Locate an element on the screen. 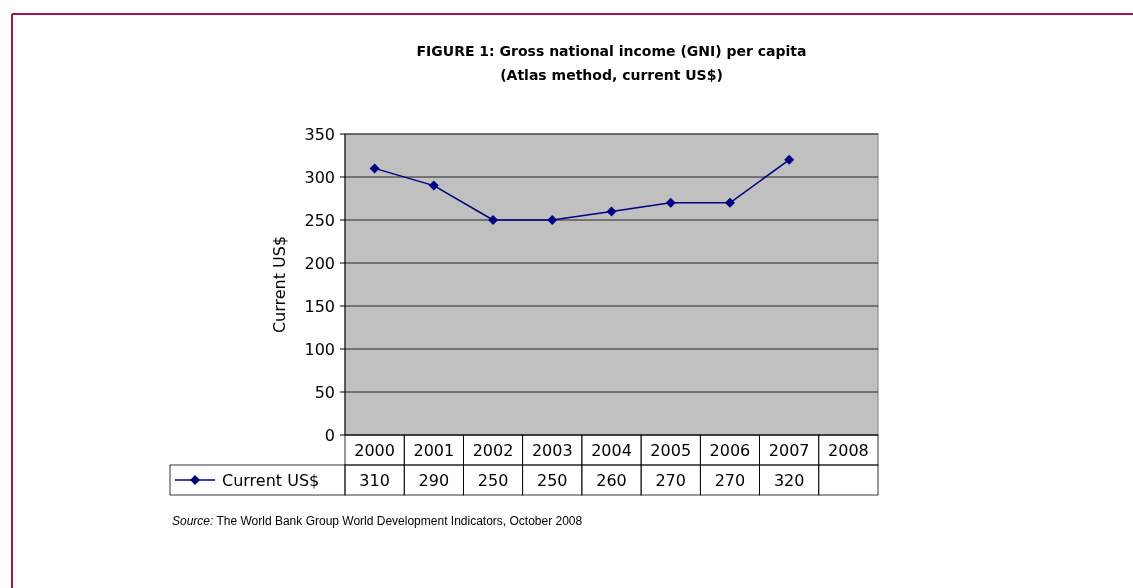 The height and width of the screenshot is (588, 1133). x-tick-label: 2001 is located at coordinates (434, 450).